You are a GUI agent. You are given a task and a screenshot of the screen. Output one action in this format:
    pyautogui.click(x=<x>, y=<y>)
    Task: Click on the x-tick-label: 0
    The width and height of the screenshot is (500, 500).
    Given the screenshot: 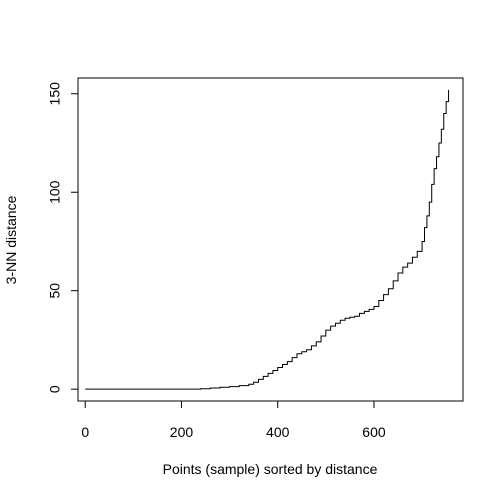 What is the action you would take?
    pyautogui.click(x=85, y=432)
    